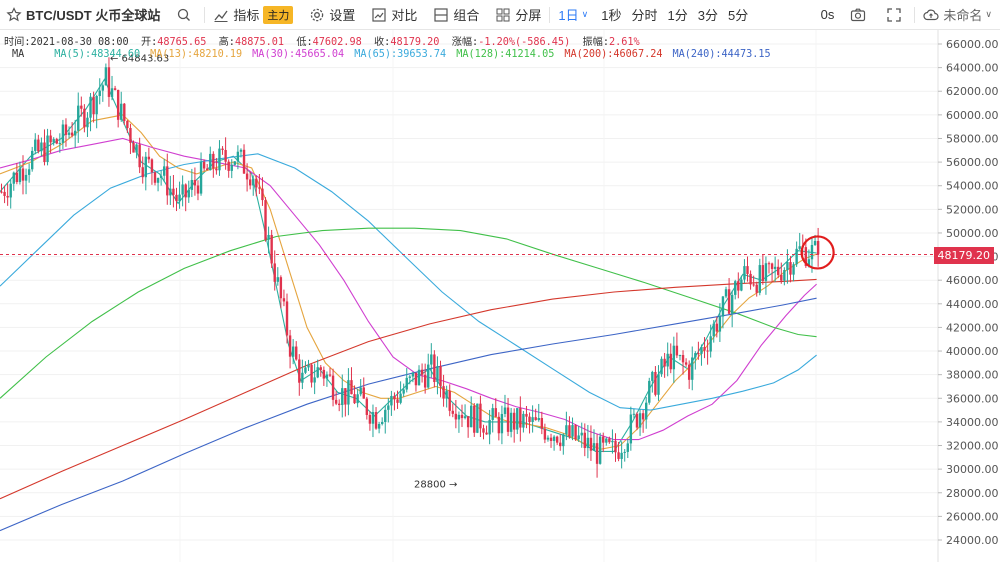  What do you see at coordinates (17, 42) in the screenshot?
I see `time-label: 时间:` at bounding box center [17, 42].